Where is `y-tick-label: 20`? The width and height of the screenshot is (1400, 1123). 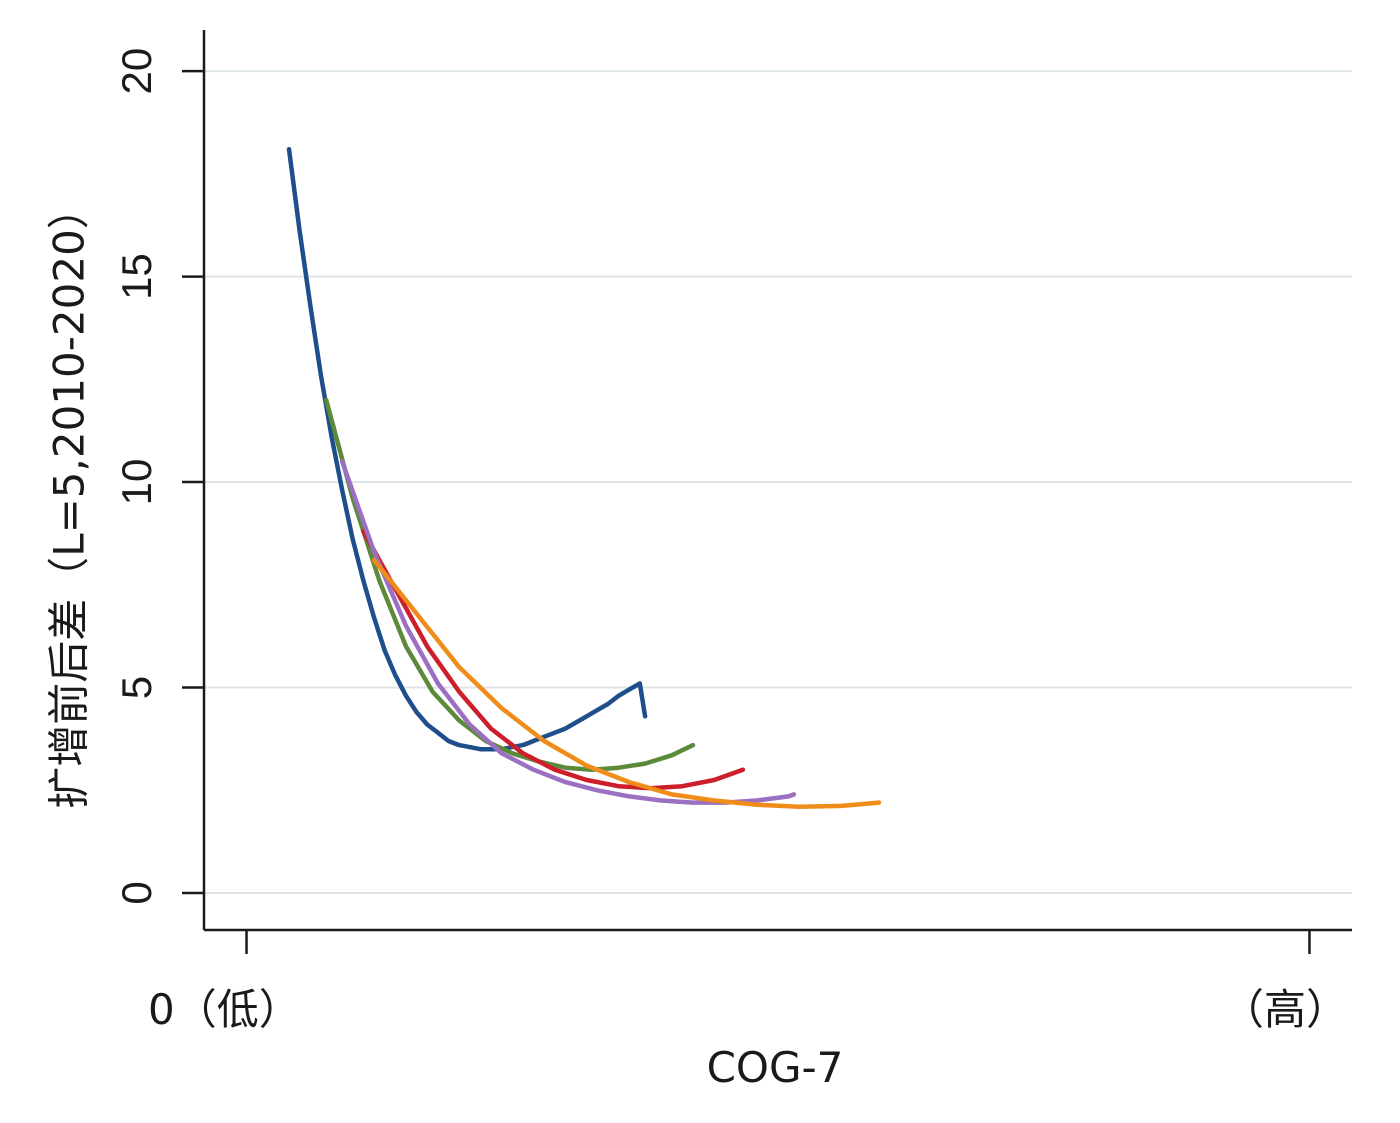 y-tick-label: 20 is located at coordinates (136, 71).